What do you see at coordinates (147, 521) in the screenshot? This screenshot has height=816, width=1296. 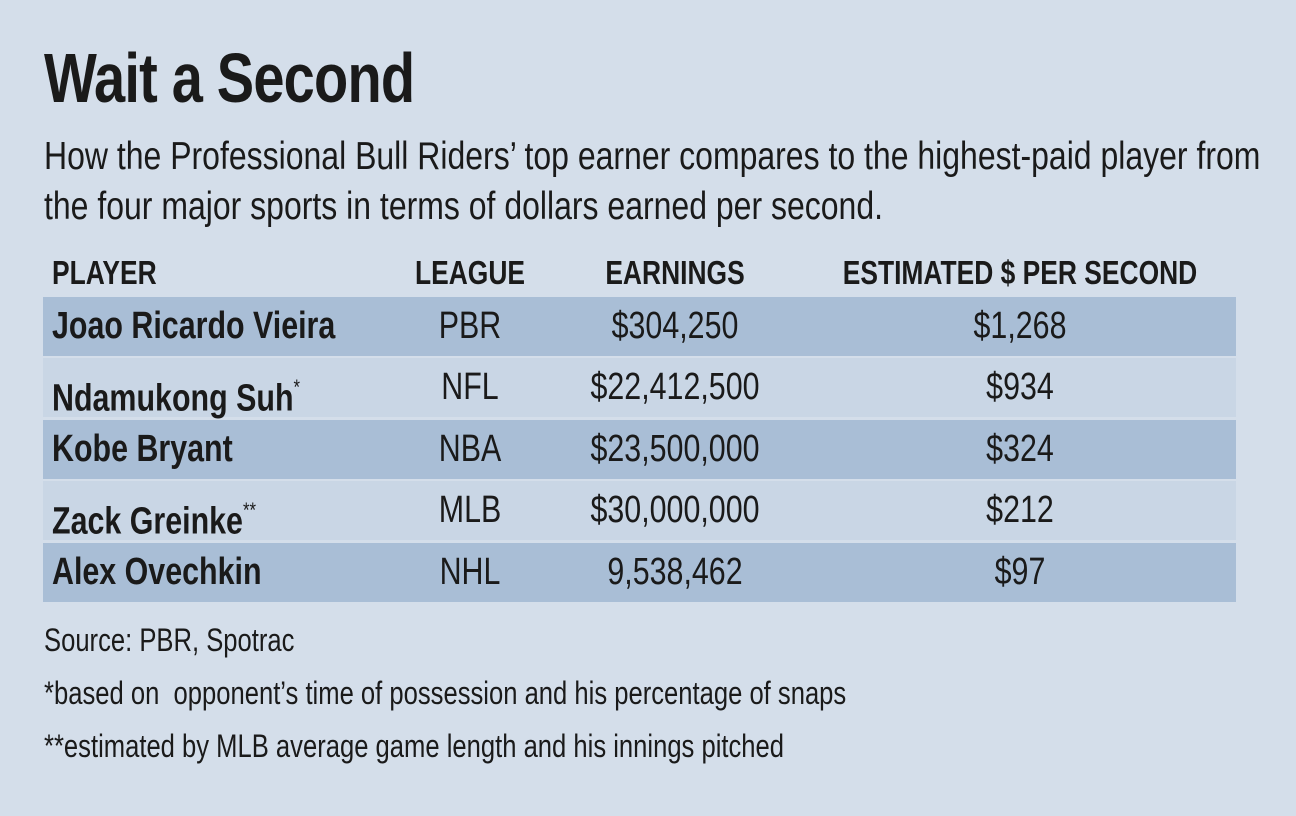 I see `cell-value: Zack Greinke` at bounding box center [147, 521].